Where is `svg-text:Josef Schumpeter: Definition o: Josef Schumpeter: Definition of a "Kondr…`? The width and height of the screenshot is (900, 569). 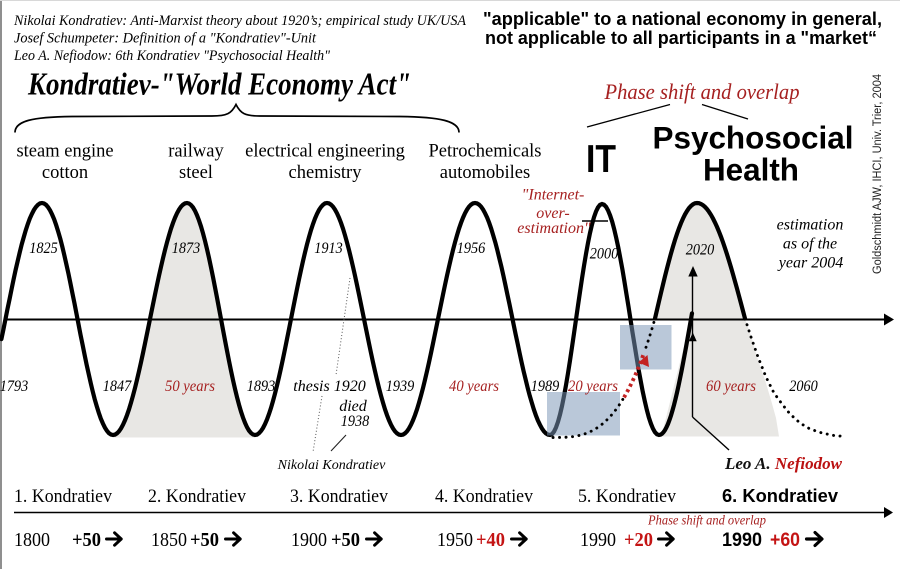
svg-text:Josef Schumpeter: Definition o: Josef Schumpeter: Definition of a "Kondr… is located at coordinates (165, 39).